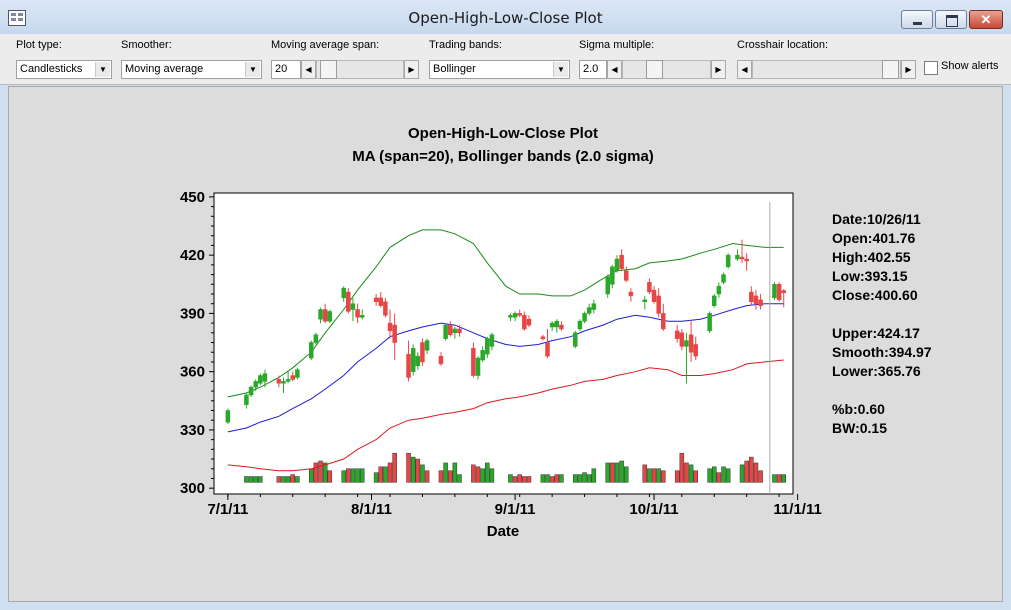 The height and width of the screenshot is (610, 1011). I want to click on crosshair-slider-thumb, so click(890, 69).